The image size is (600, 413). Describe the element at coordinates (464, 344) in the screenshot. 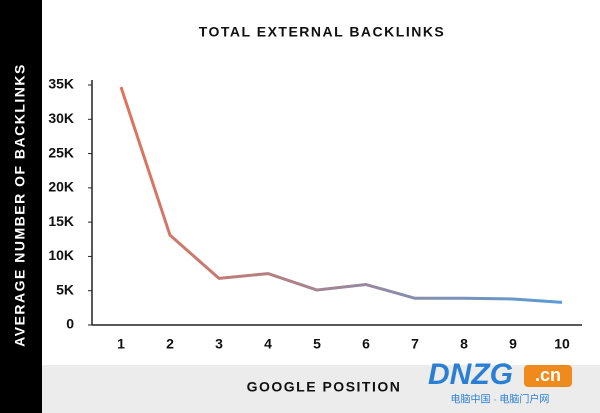

I see `x-tick-label: 8` at that location.